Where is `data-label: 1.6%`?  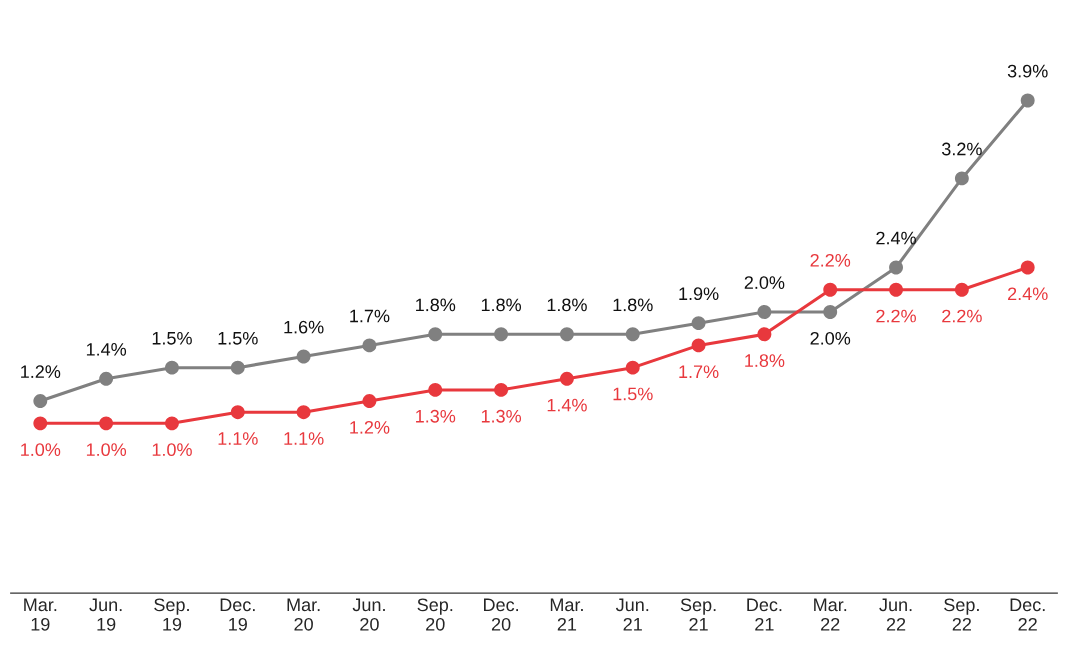 data-label: 1.6% is located at coordinates (304, 327).